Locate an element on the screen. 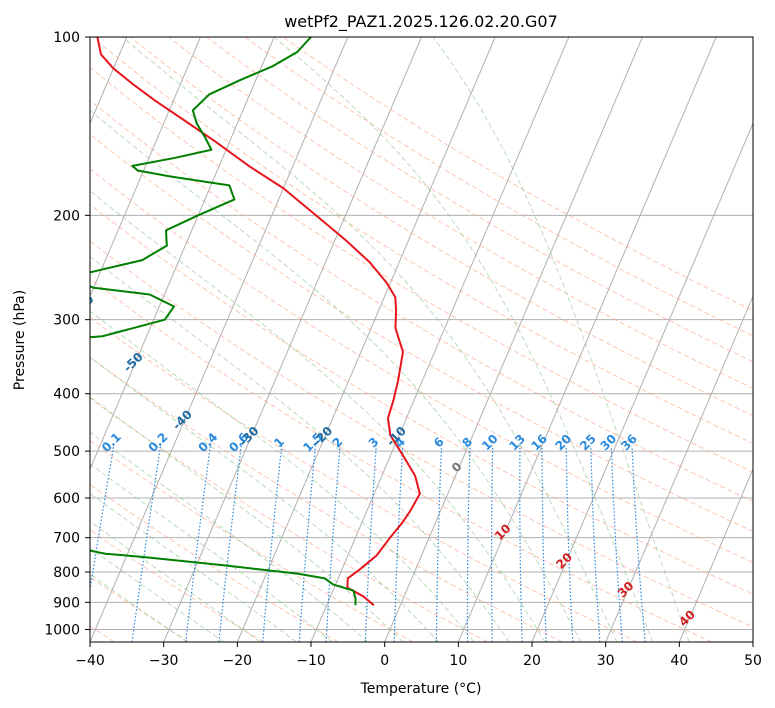 The width and height of the screenshot is (775, 708). chart-title: wetPf2_PAZ1.2025.126.02.20.G07 is located at coordinates (421, 22).